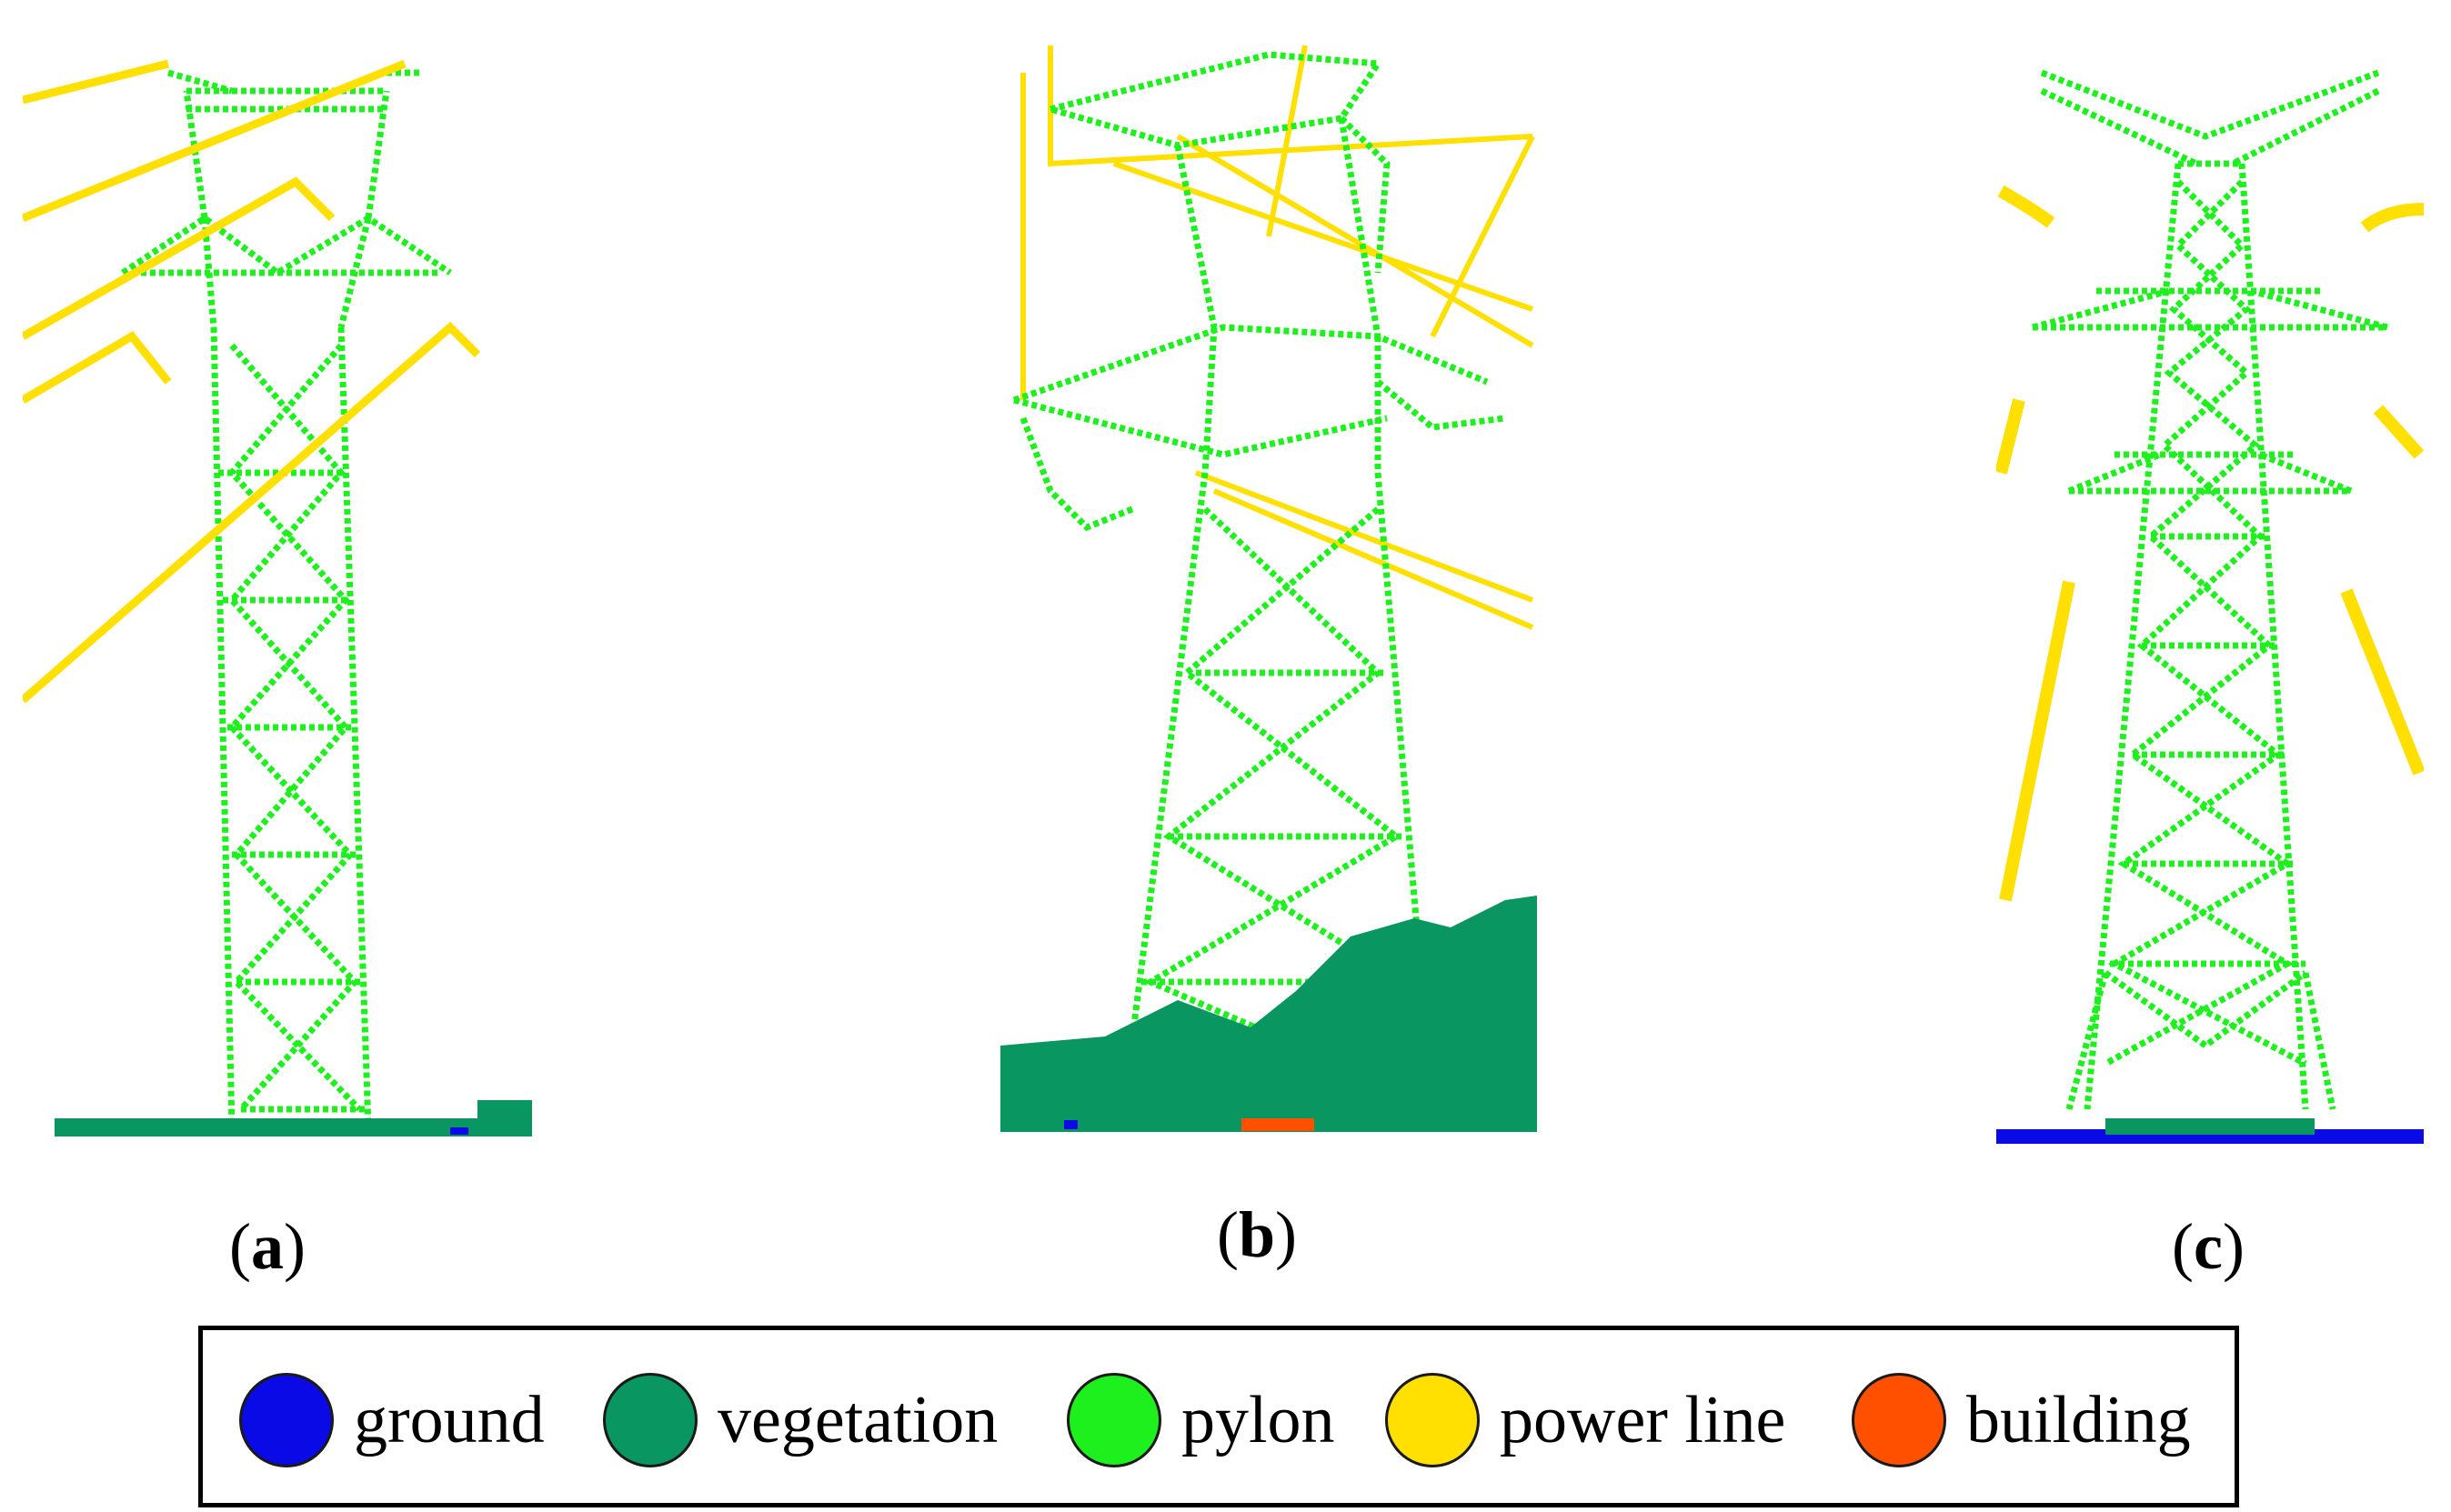 The height and width of the screenshot is (1512, 2451). I want to click on panel-b-powerlines, so click(1277, 337).